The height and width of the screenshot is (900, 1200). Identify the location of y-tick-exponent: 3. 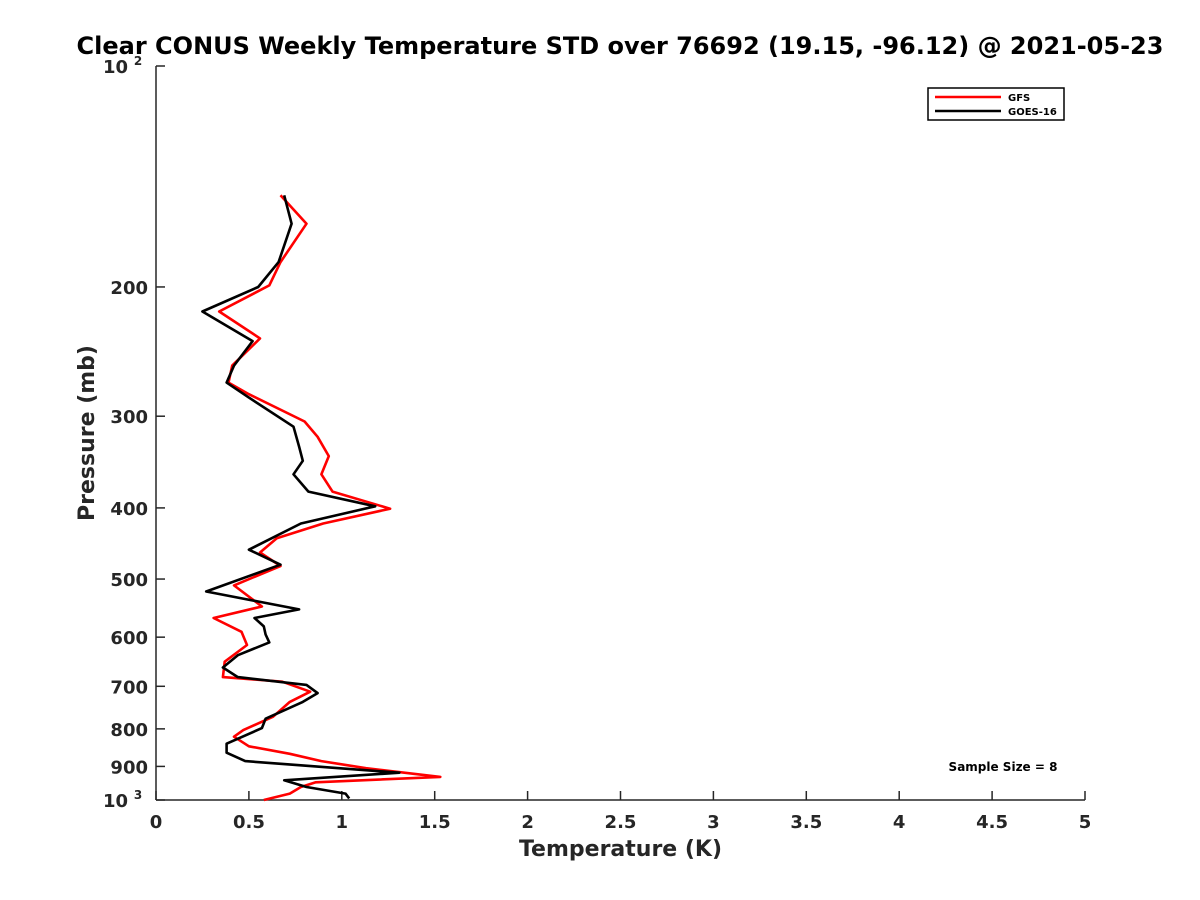
(138, 795).